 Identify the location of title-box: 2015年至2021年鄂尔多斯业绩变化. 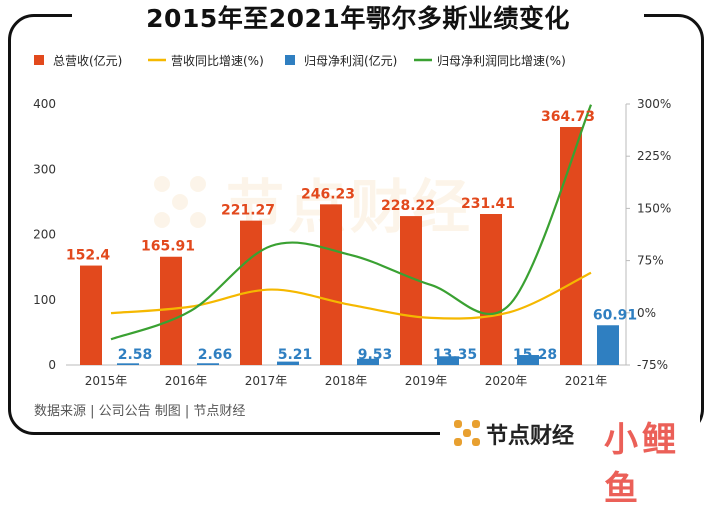
(358, 17).